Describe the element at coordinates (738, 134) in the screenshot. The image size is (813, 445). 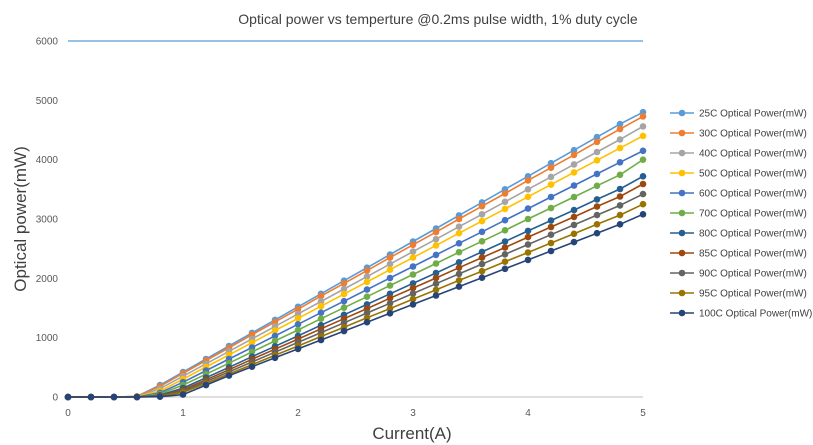
I see `legend-item: 30C Optical Power(mW)` at that location.